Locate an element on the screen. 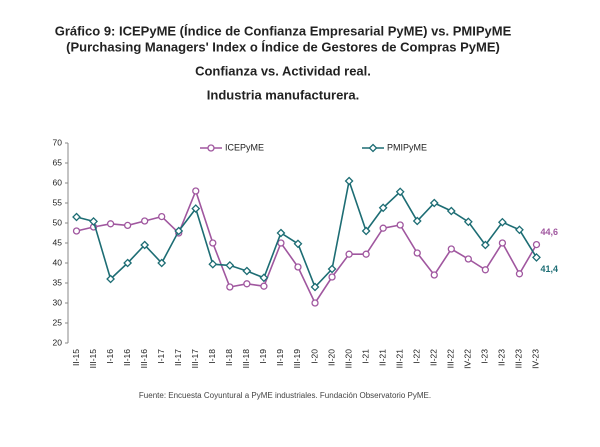  x-tick-label: III-15 is located at coordinates (93, 359).